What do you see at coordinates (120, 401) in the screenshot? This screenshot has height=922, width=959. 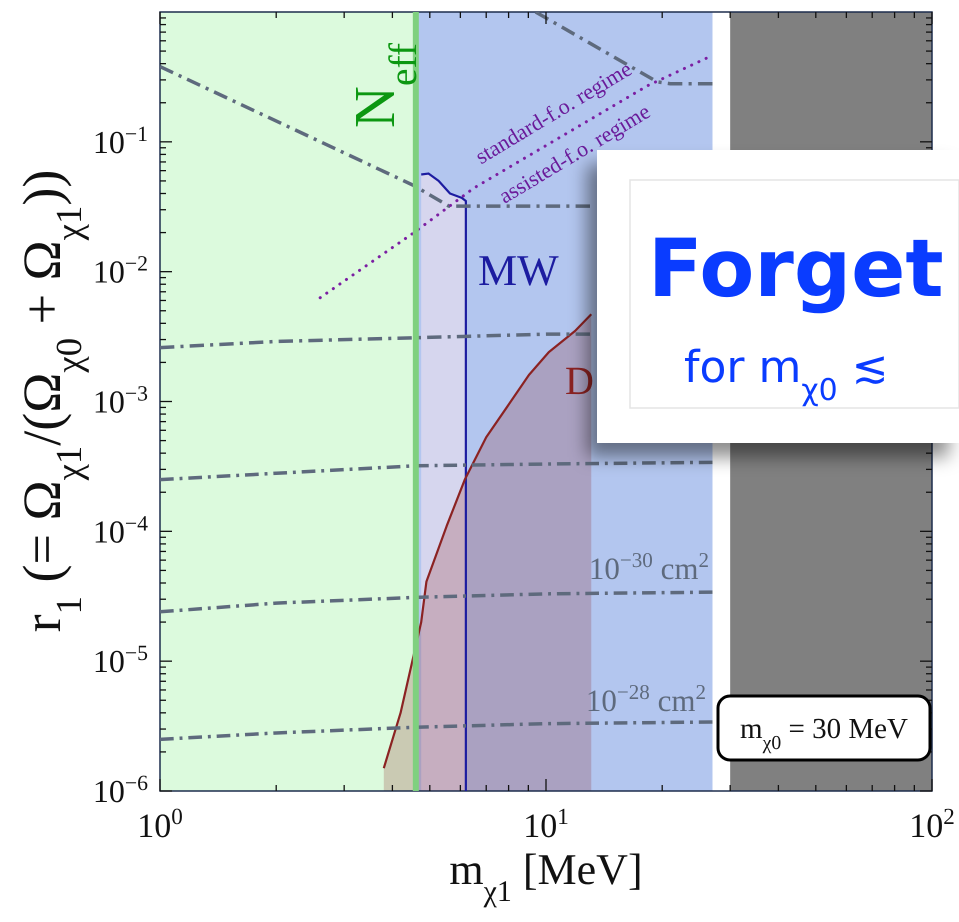 I see `y-tick-label: 10$^{−3}$` at bounding box center [120, 401].